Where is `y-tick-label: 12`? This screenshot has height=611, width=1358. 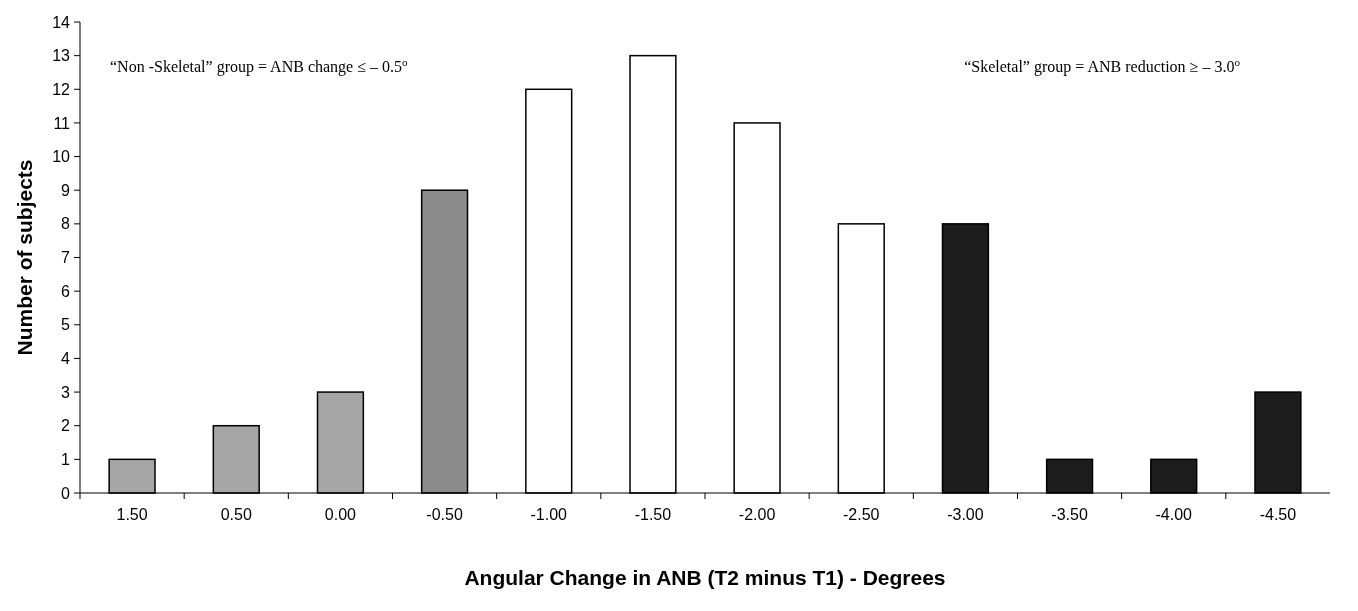 y-tick-label: 12 is located at coordinates (61, 89).